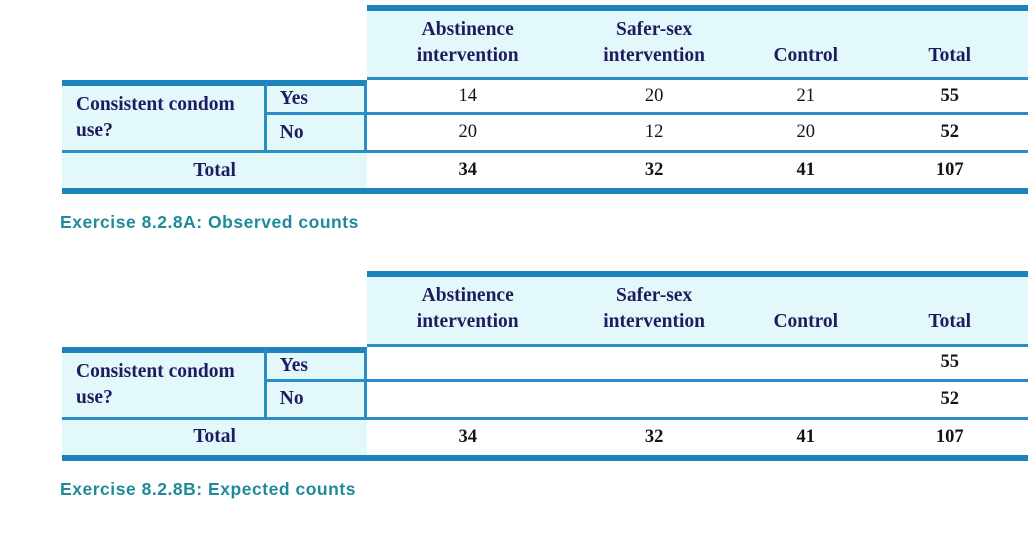 This screenshot has height=534, width=1036. I want to click on caption-observed-counts: Exercise 8.2.8A: Observed counts, so click(209, 222).